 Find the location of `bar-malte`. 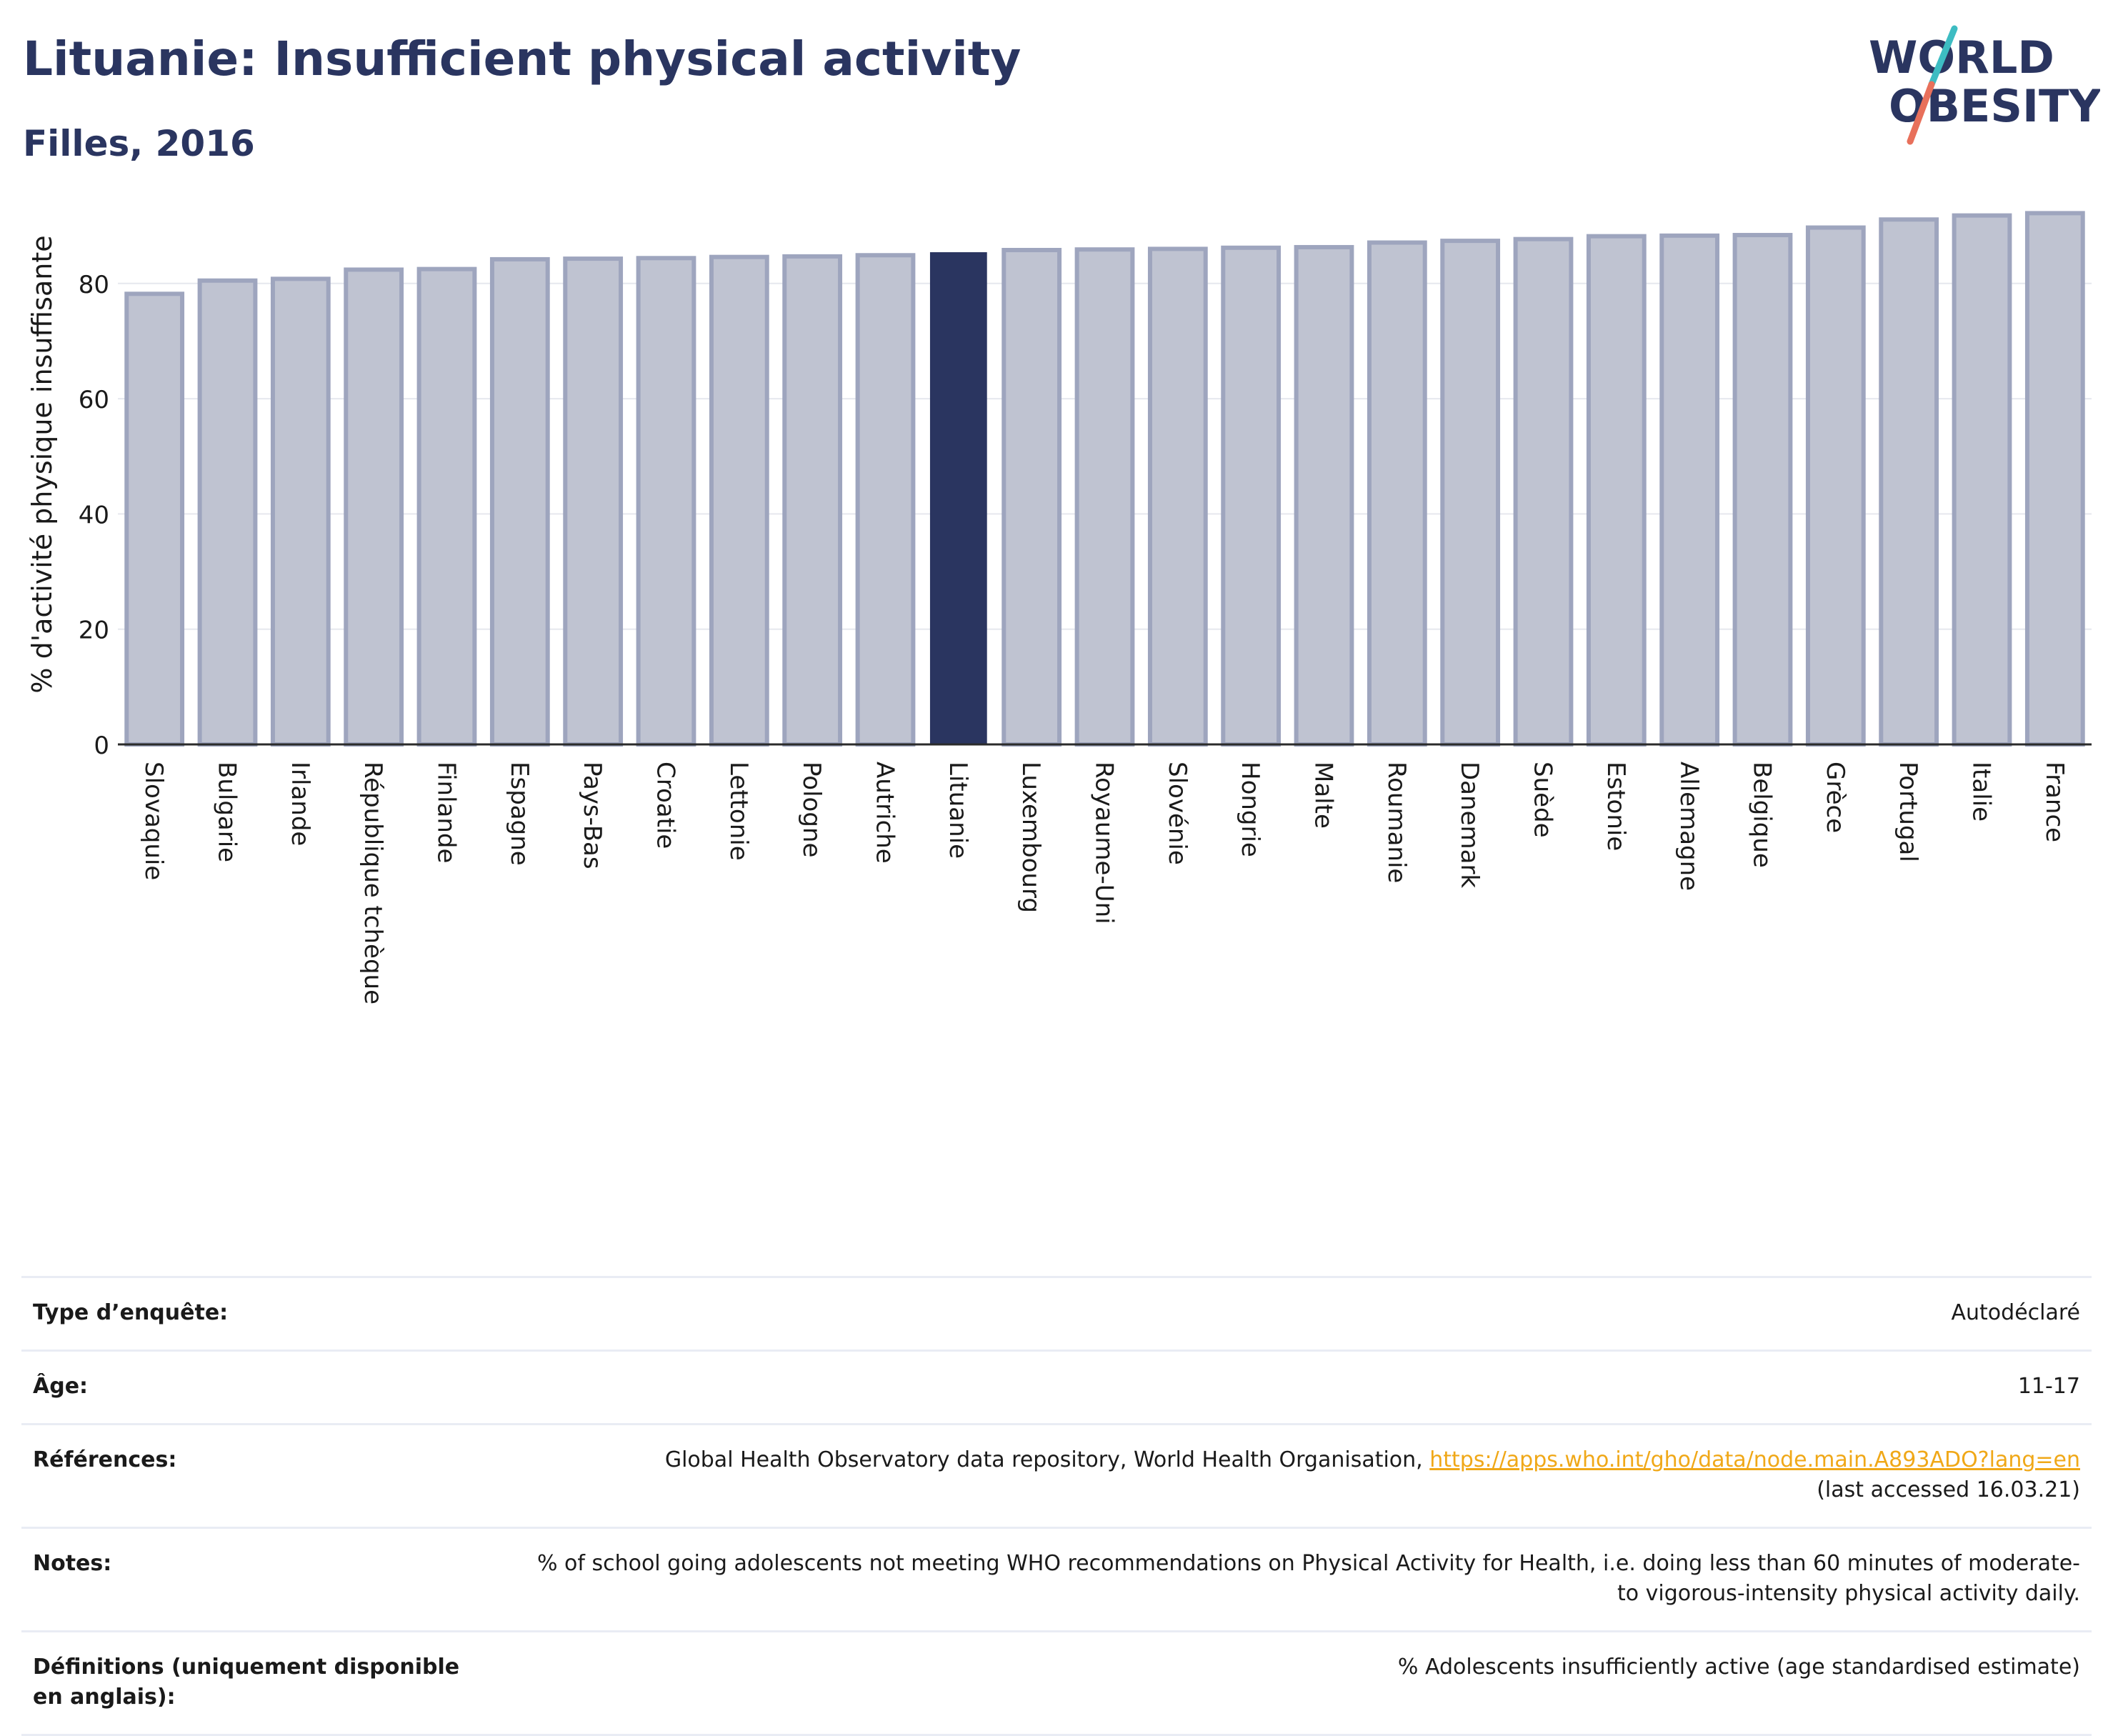

bar-malte is located at coordinates (1324, 495).